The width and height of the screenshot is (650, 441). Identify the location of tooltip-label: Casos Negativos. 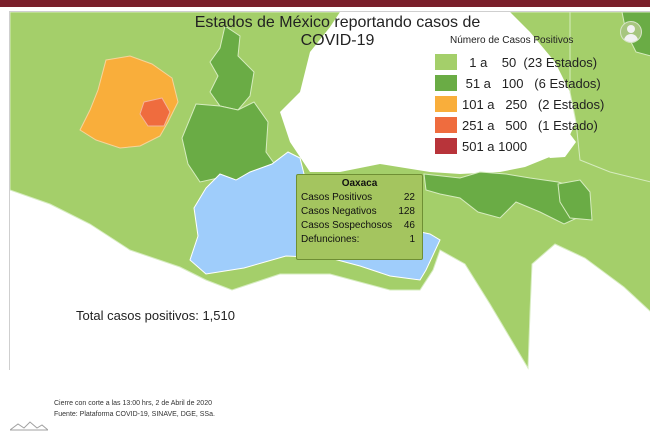
(339, 211).